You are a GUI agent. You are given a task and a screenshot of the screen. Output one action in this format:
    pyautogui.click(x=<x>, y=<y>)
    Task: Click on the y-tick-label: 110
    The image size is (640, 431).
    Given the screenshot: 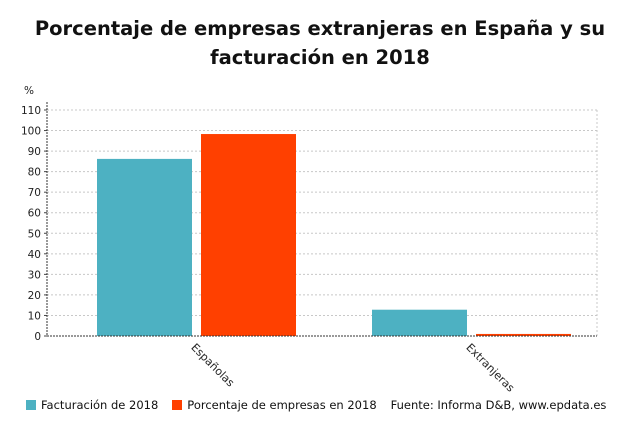 What is the action you would take?
    pyautogui.click(x=31, y=111)
    